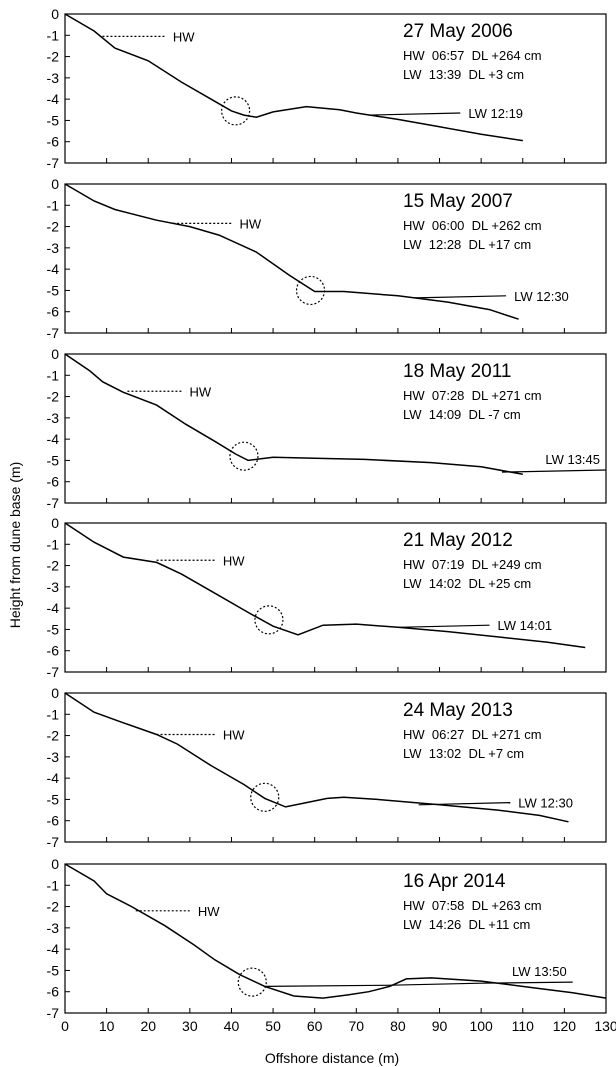  Describe the element at coordinates (472, 225) in the screenshot. I see `hw-info: HW 06:00 DL +262 cm` at that location.